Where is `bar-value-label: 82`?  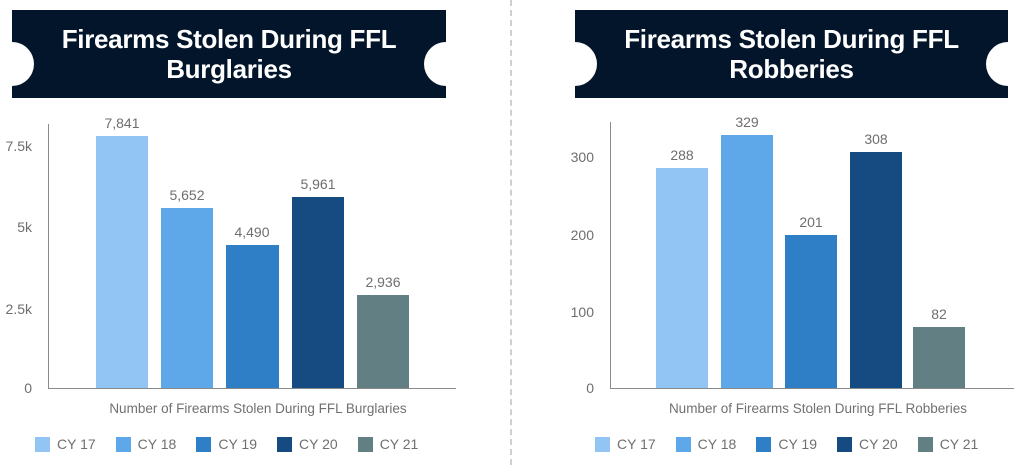 bar-value-label: 82 is located at coordinates (939, 314).